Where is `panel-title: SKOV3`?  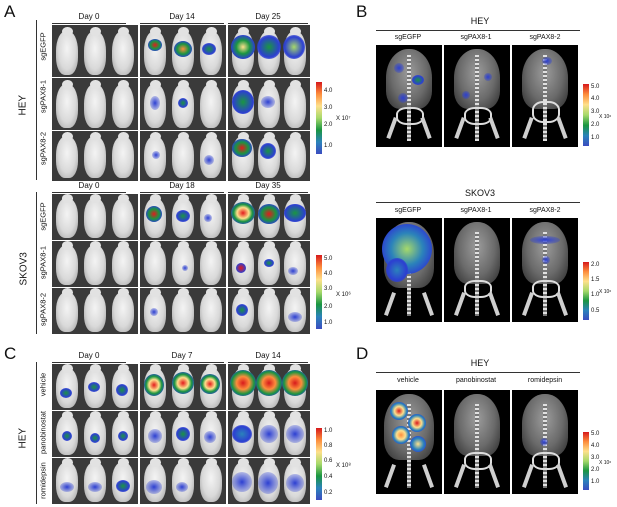 panel-title: SKOV3 is located at coordinates (479, 193).